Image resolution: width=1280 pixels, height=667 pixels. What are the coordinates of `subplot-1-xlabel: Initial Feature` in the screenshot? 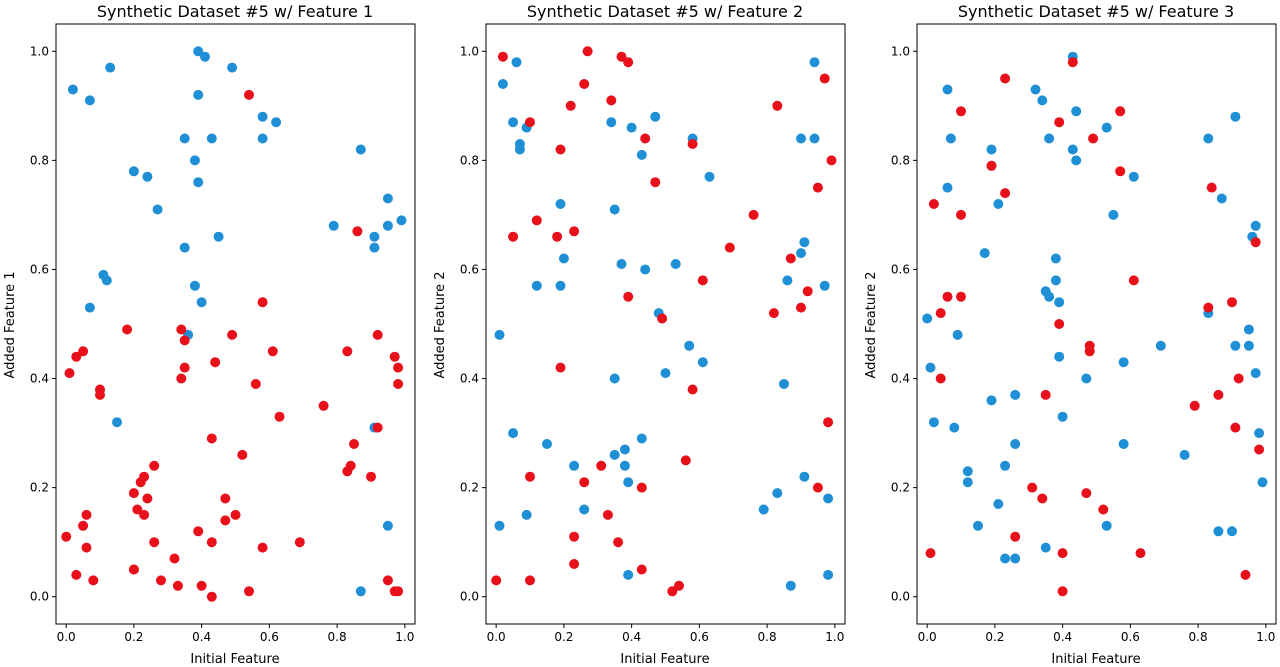 It's located at (234, 659).